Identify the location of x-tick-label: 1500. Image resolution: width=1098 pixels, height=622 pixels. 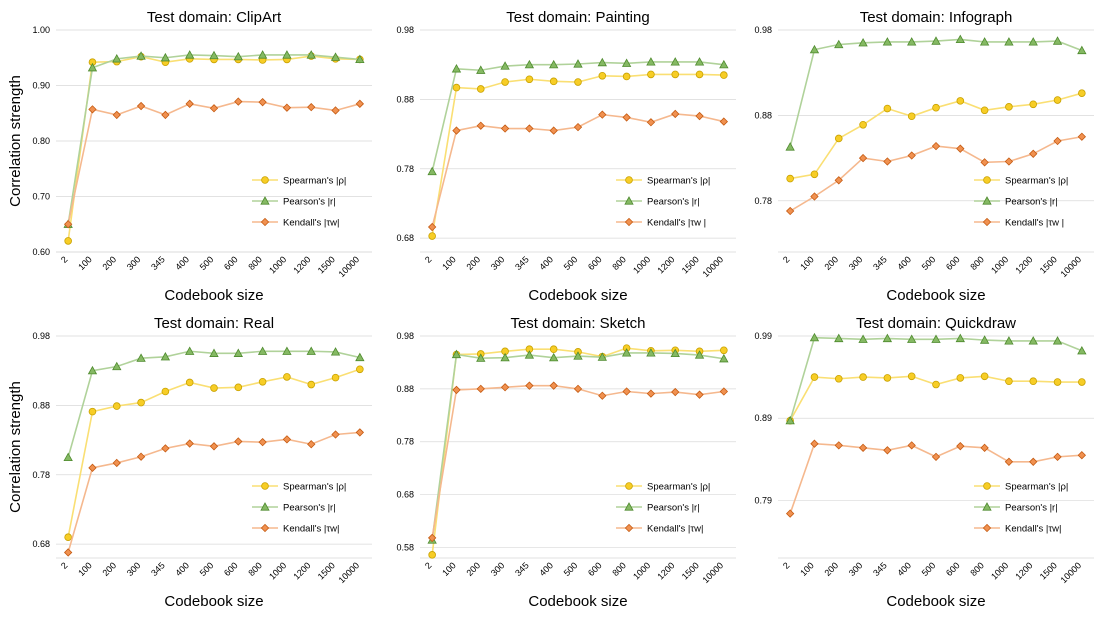
(326, 264).